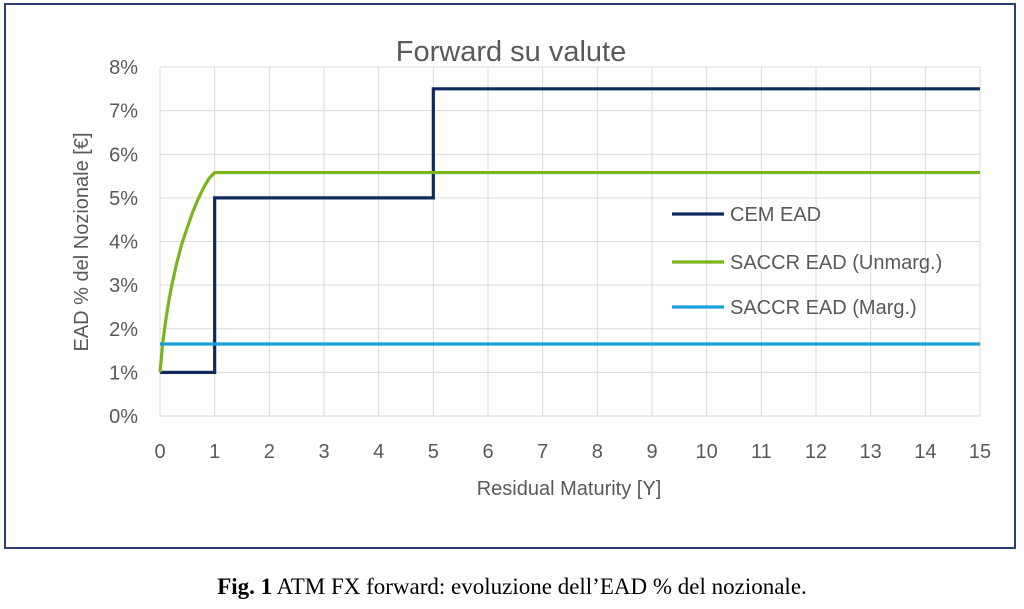 The image size is (1024, 609). I want to click on y-tick-label: 6%, so click(123, 155).